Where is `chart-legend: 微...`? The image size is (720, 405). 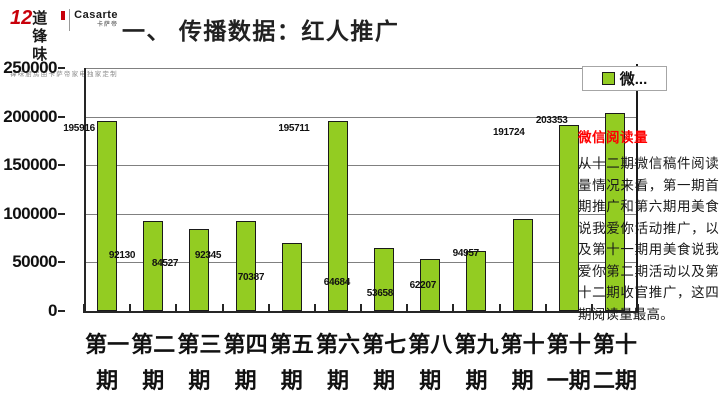 chart-legend: 微... is located at coordinates (624, 78).